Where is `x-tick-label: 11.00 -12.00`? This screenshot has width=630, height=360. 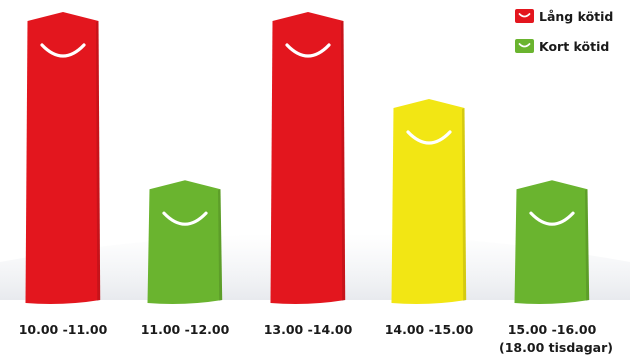
x-tick-label: 11.00 -12.00 is located at coordinates (185, 329).